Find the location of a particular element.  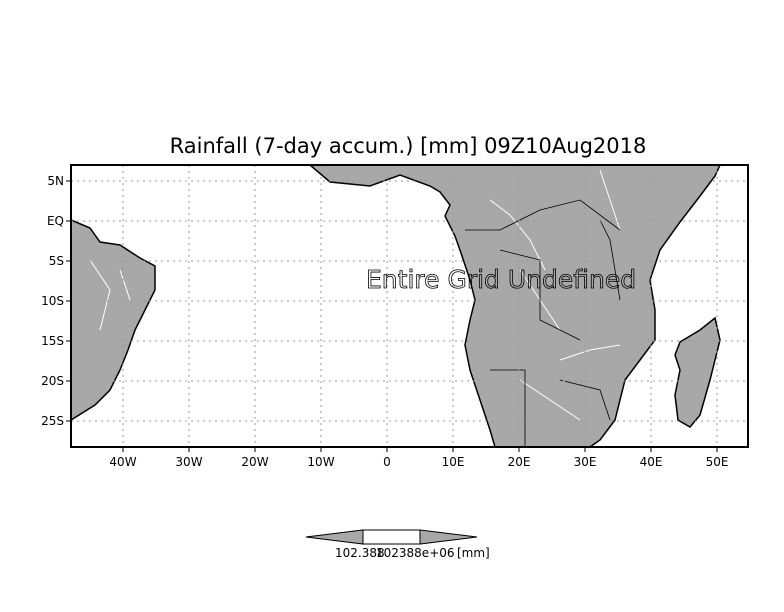

colorbar-label-left: 102.388 is located at coordinates (360, 553).